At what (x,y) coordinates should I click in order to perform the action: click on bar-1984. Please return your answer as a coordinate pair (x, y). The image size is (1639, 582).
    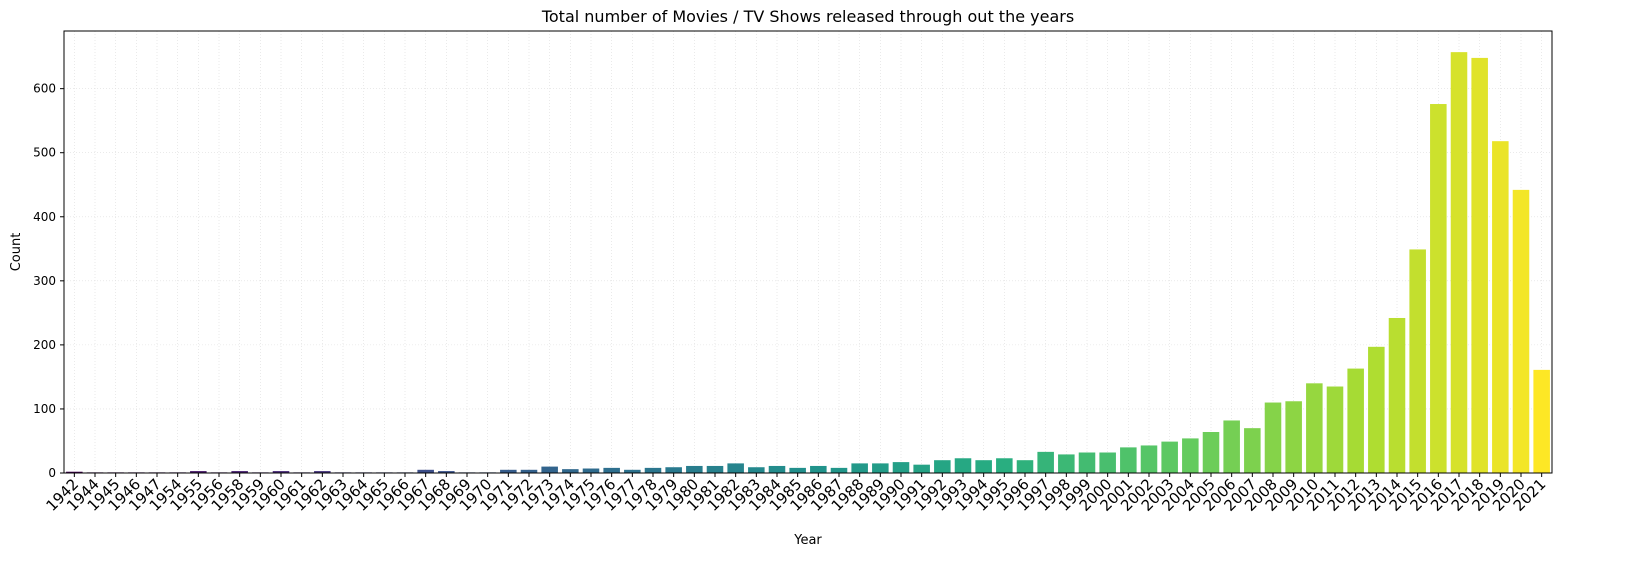
    Looking at the image, I should click on (777, 469).